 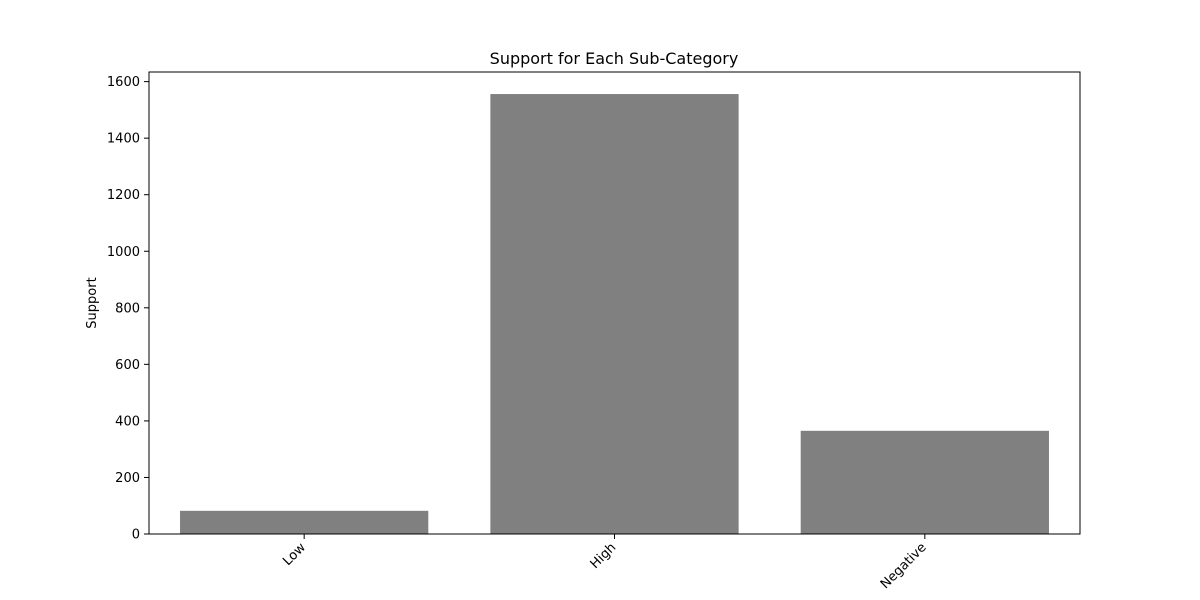 I want to click on y-tick-label: 600, so click(x=127, y=365).